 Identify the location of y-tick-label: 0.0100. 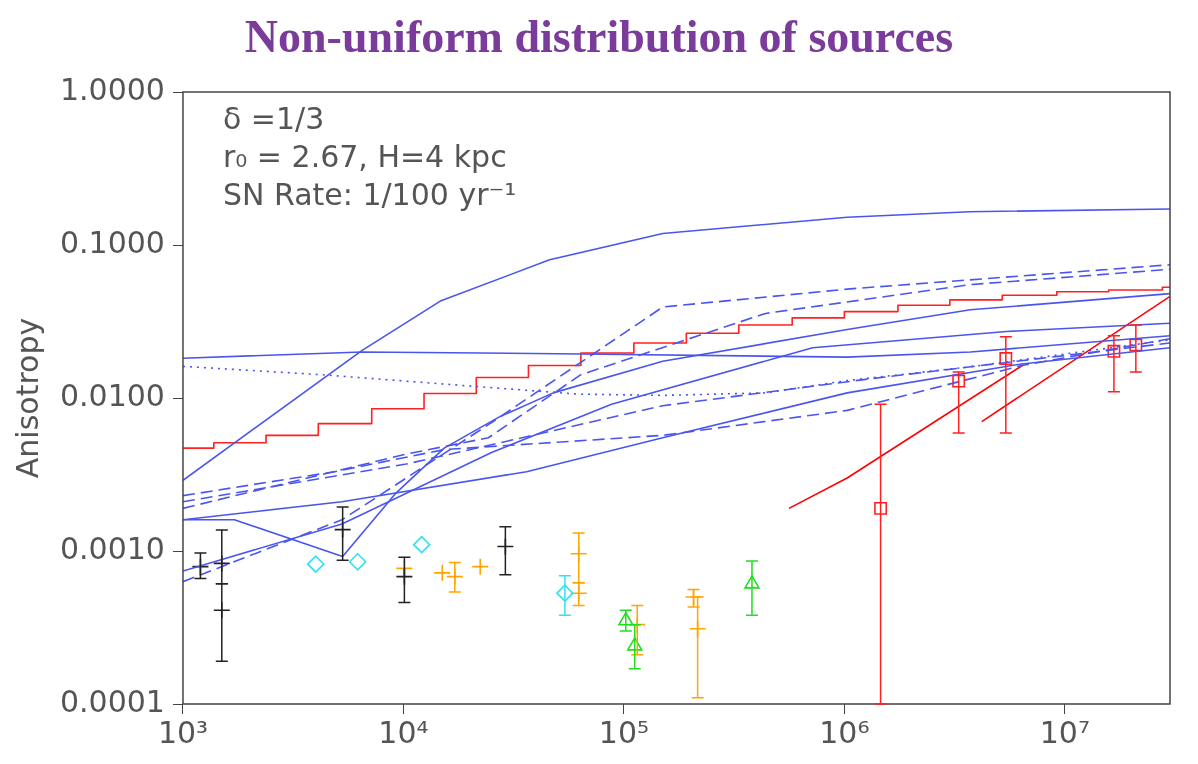
(112, 395).